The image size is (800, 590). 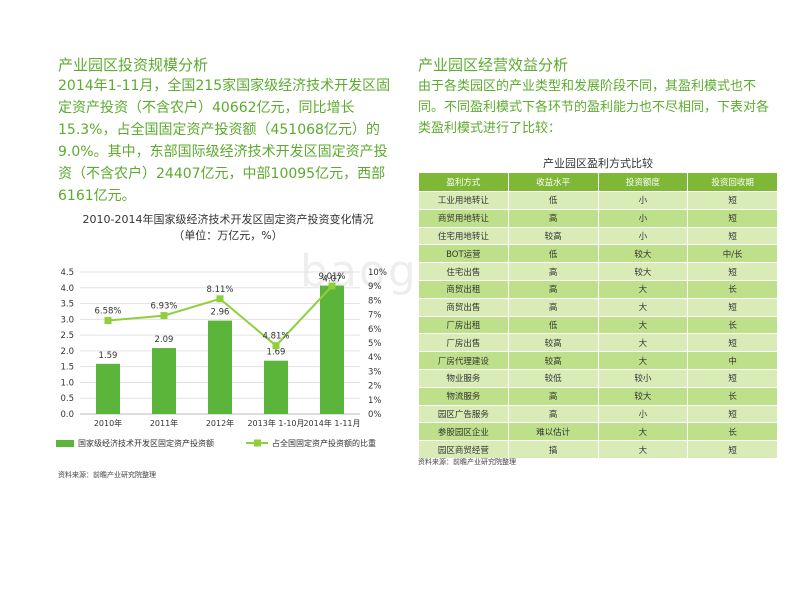 What do you see at coordinates (220, 423) in the screenshot?
I see `x-tick-label: 2012年` at bounding box center [220, 423].